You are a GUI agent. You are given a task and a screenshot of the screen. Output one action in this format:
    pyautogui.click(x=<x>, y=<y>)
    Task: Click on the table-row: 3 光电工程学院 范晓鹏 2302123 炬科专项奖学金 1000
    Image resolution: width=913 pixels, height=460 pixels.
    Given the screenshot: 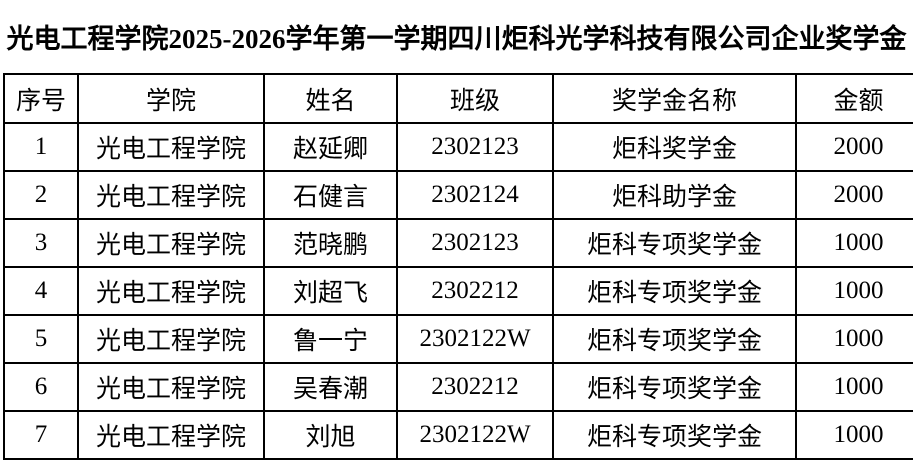 What is the action you would take?
    pyautogui.click(x=458, y=243)
    